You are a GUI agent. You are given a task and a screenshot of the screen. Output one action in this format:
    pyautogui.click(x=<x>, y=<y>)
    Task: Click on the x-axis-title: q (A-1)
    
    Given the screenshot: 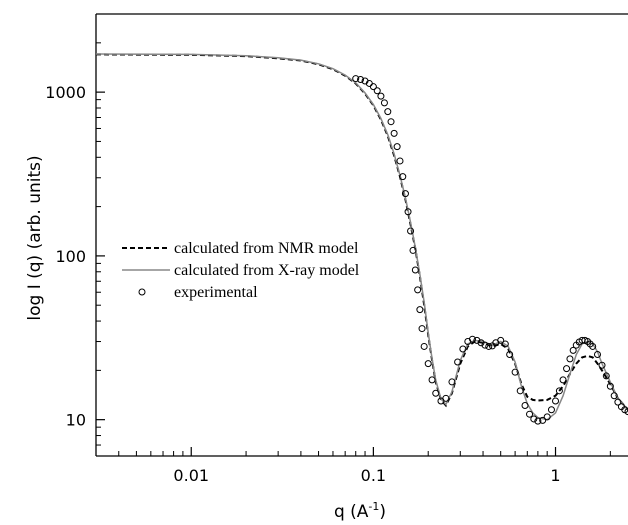 What is the action you would take?
    pyautogui.click(x=360, y=511)
    